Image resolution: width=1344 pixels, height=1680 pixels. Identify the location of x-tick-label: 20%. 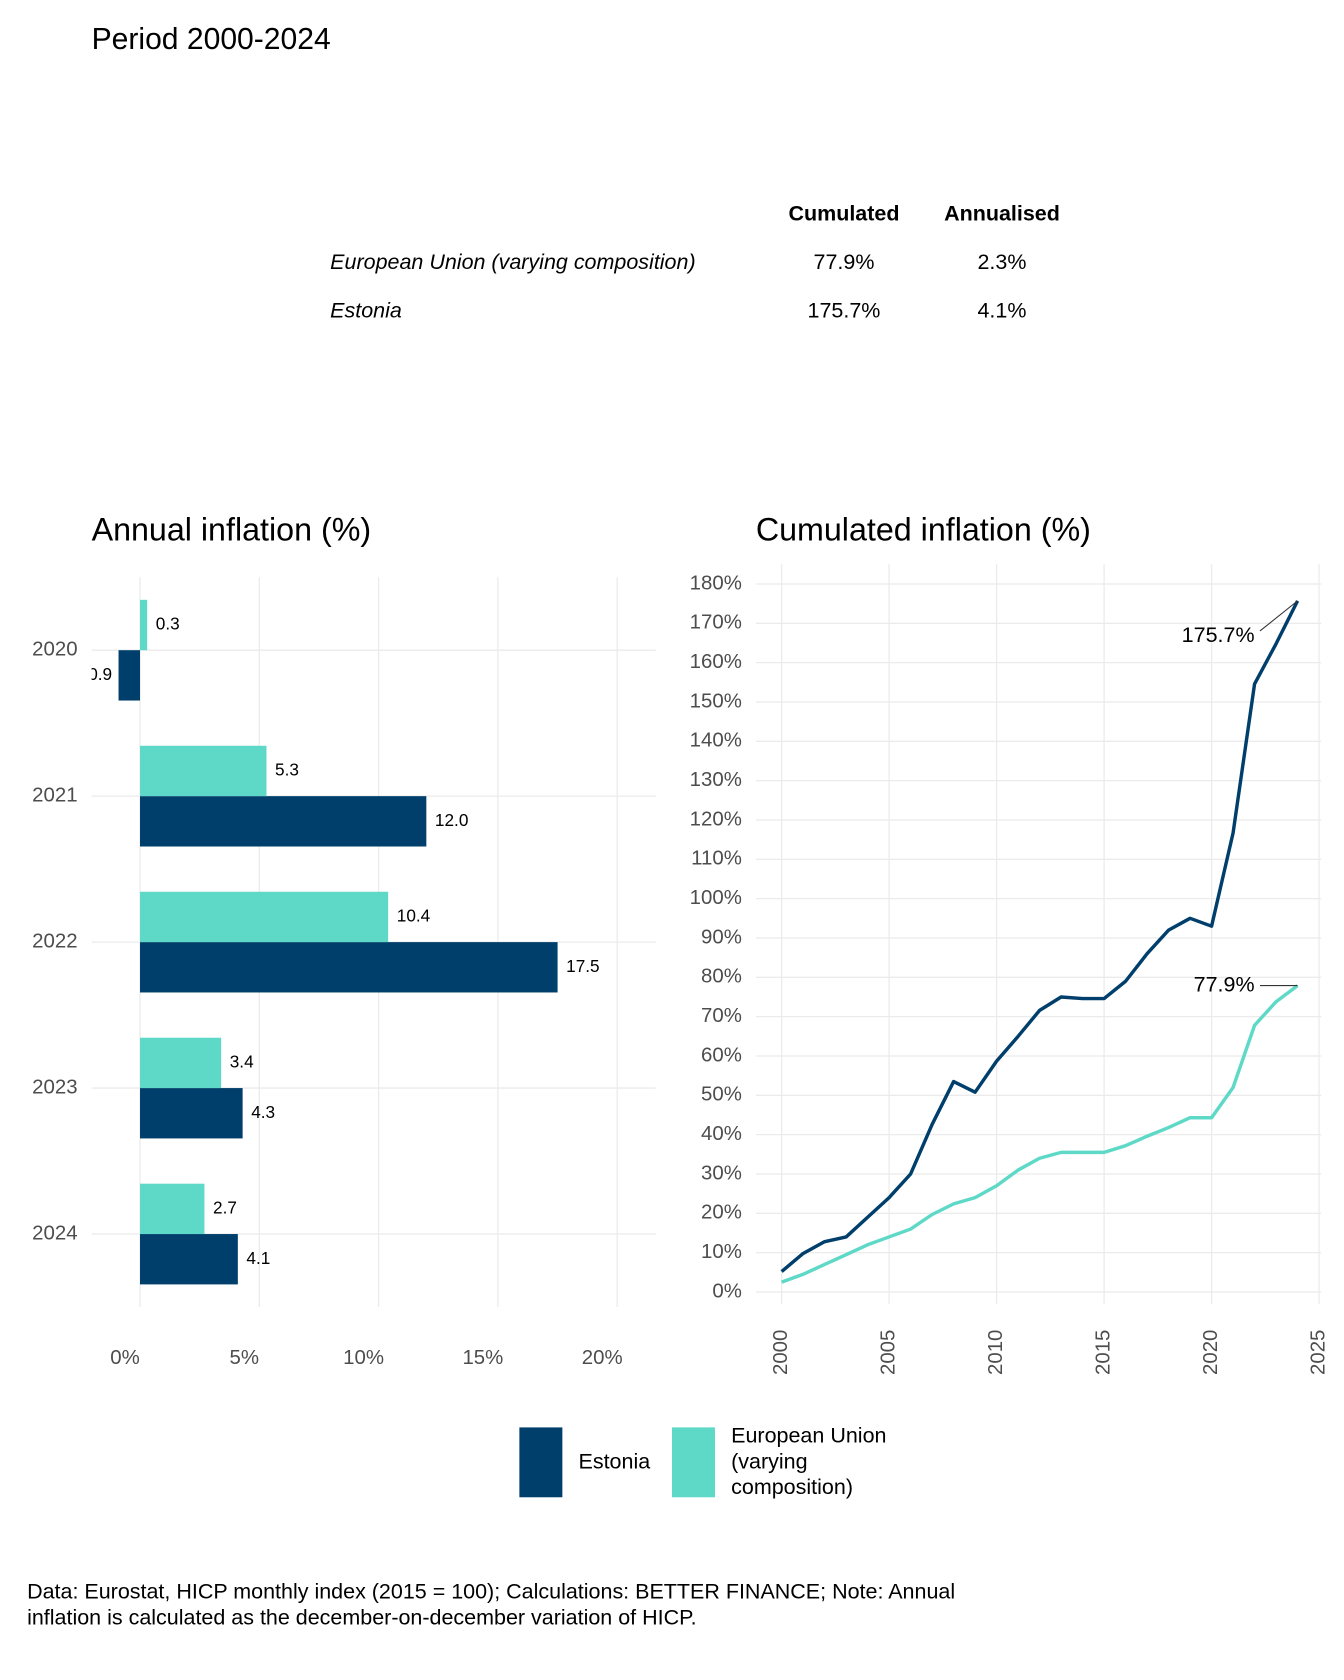
(602, 1358).